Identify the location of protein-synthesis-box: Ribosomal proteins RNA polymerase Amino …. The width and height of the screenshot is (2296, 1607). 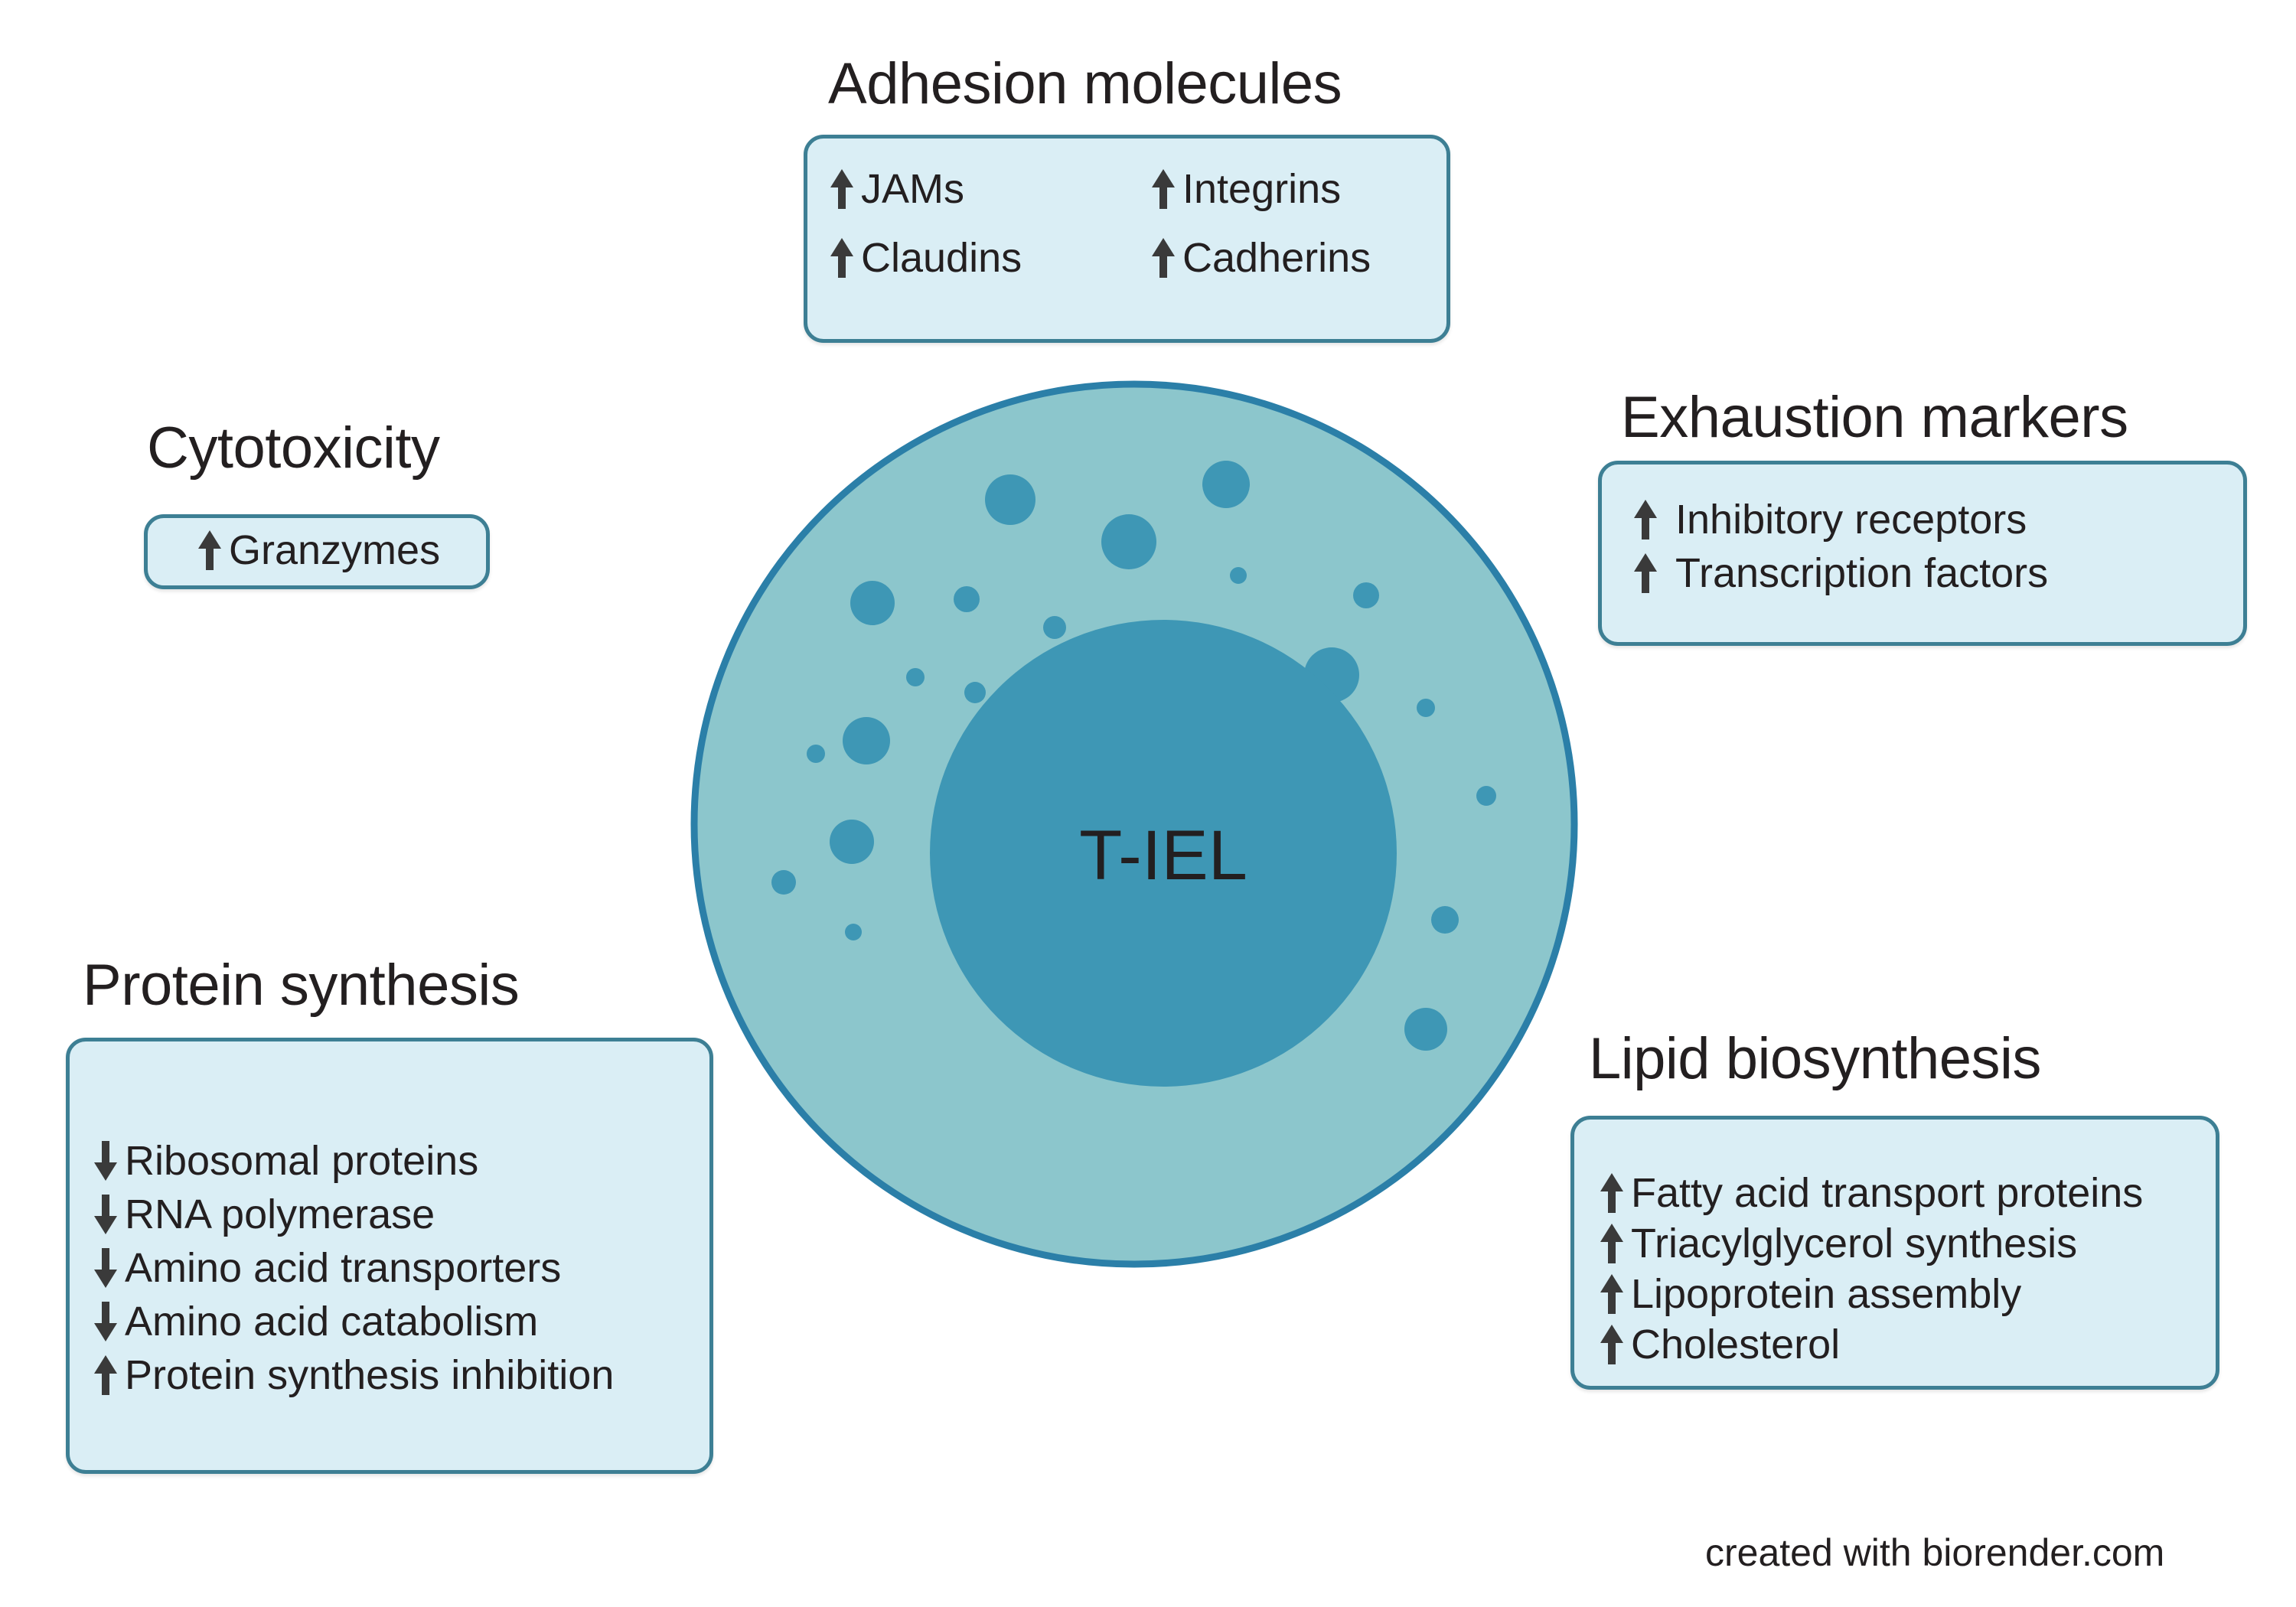
(389, 1256).